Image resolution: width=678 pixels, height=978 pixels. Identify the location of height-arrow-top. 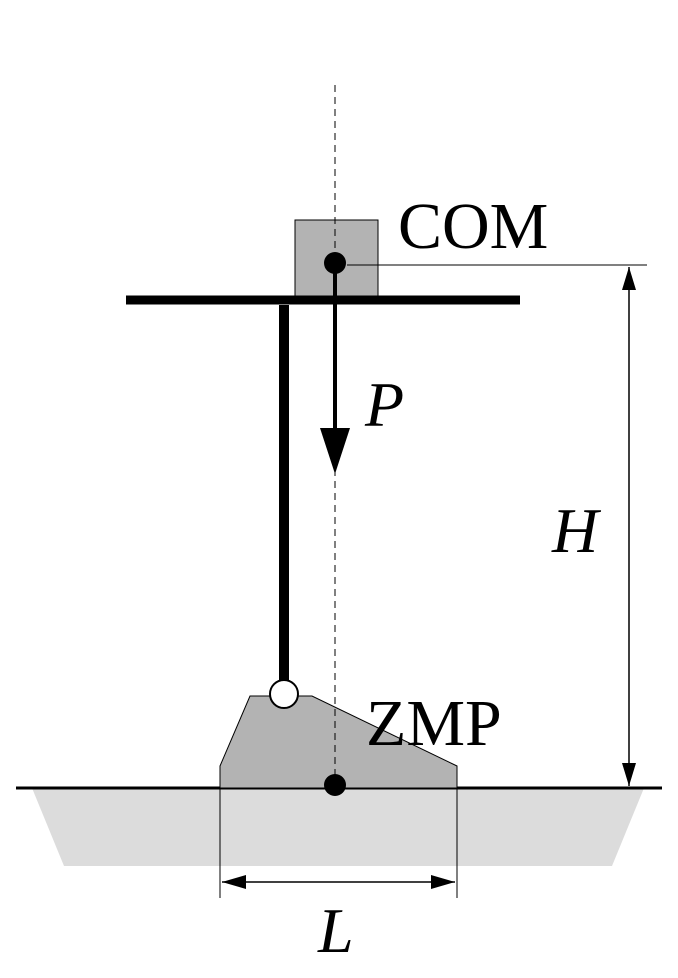
(629, 278).